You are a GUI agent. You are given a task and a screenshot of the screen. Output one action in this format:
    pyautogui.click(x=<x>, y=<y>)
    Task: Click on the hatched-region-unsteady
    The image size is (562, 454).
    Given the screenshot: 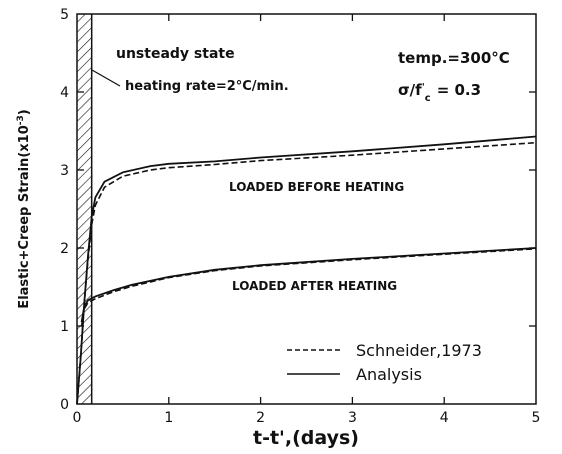 What is the action you would take?
    pyautogui.click(x=84, y=209)
    